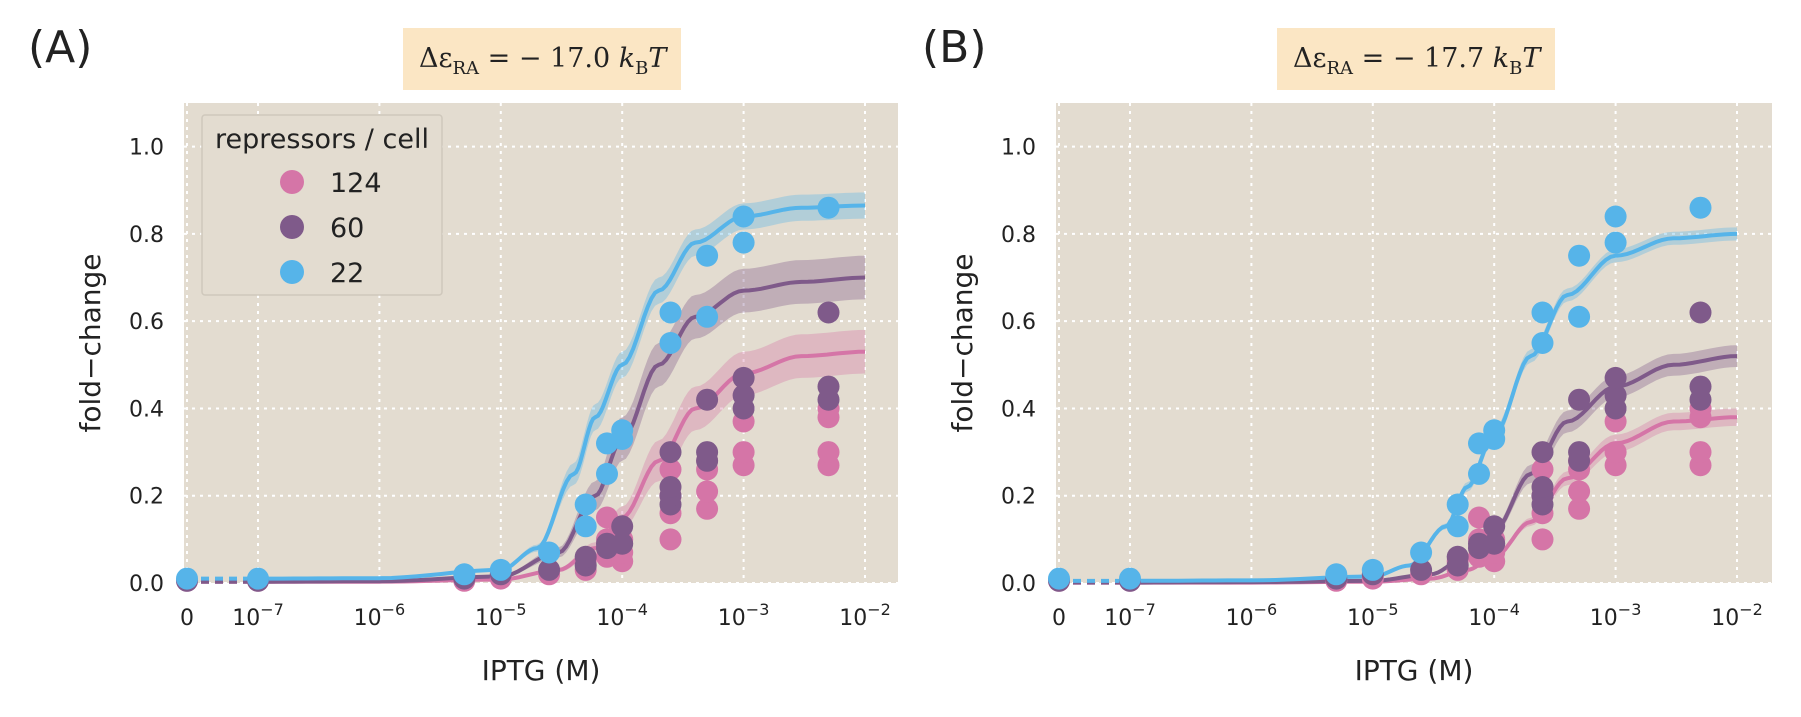  Describe the element at coordinates (322, 139) in the screenshot. I see `legend-title: repressors / cell` at that location.